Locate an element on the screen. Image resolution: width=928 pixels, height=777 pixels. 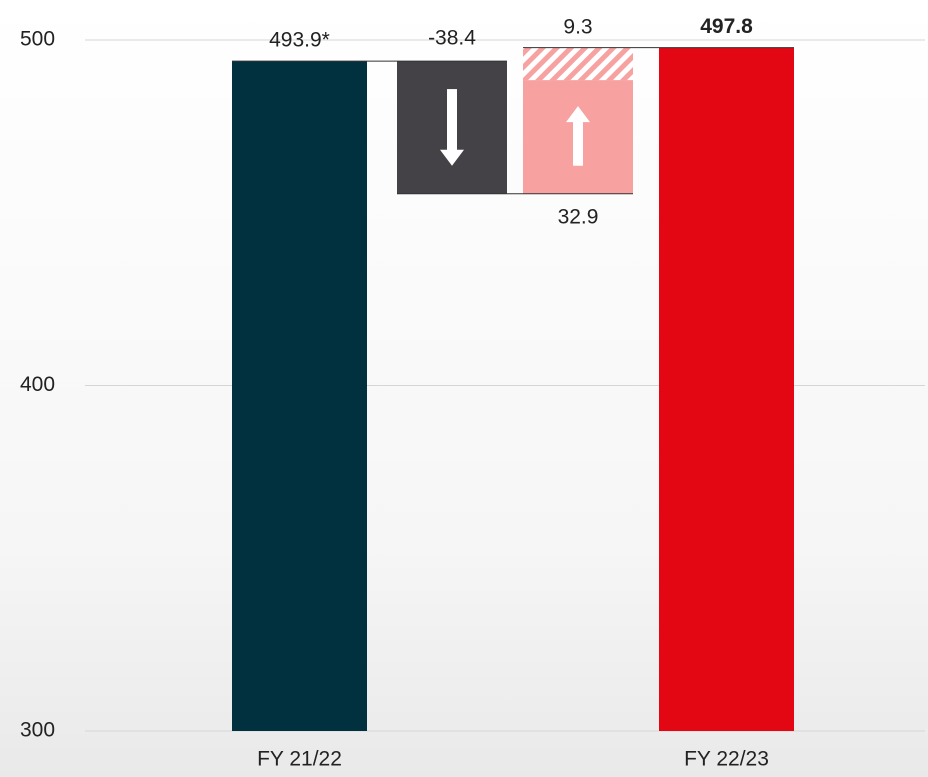
value-label: 493.9* is located at coordinates (299, 40).